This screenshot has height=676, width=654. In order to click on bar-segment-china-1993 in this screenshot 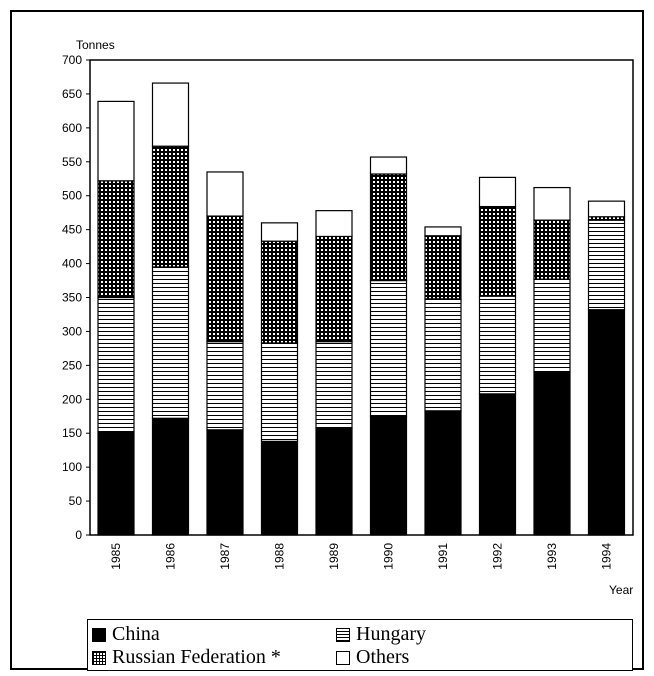, I will do `click(552, 453)`.